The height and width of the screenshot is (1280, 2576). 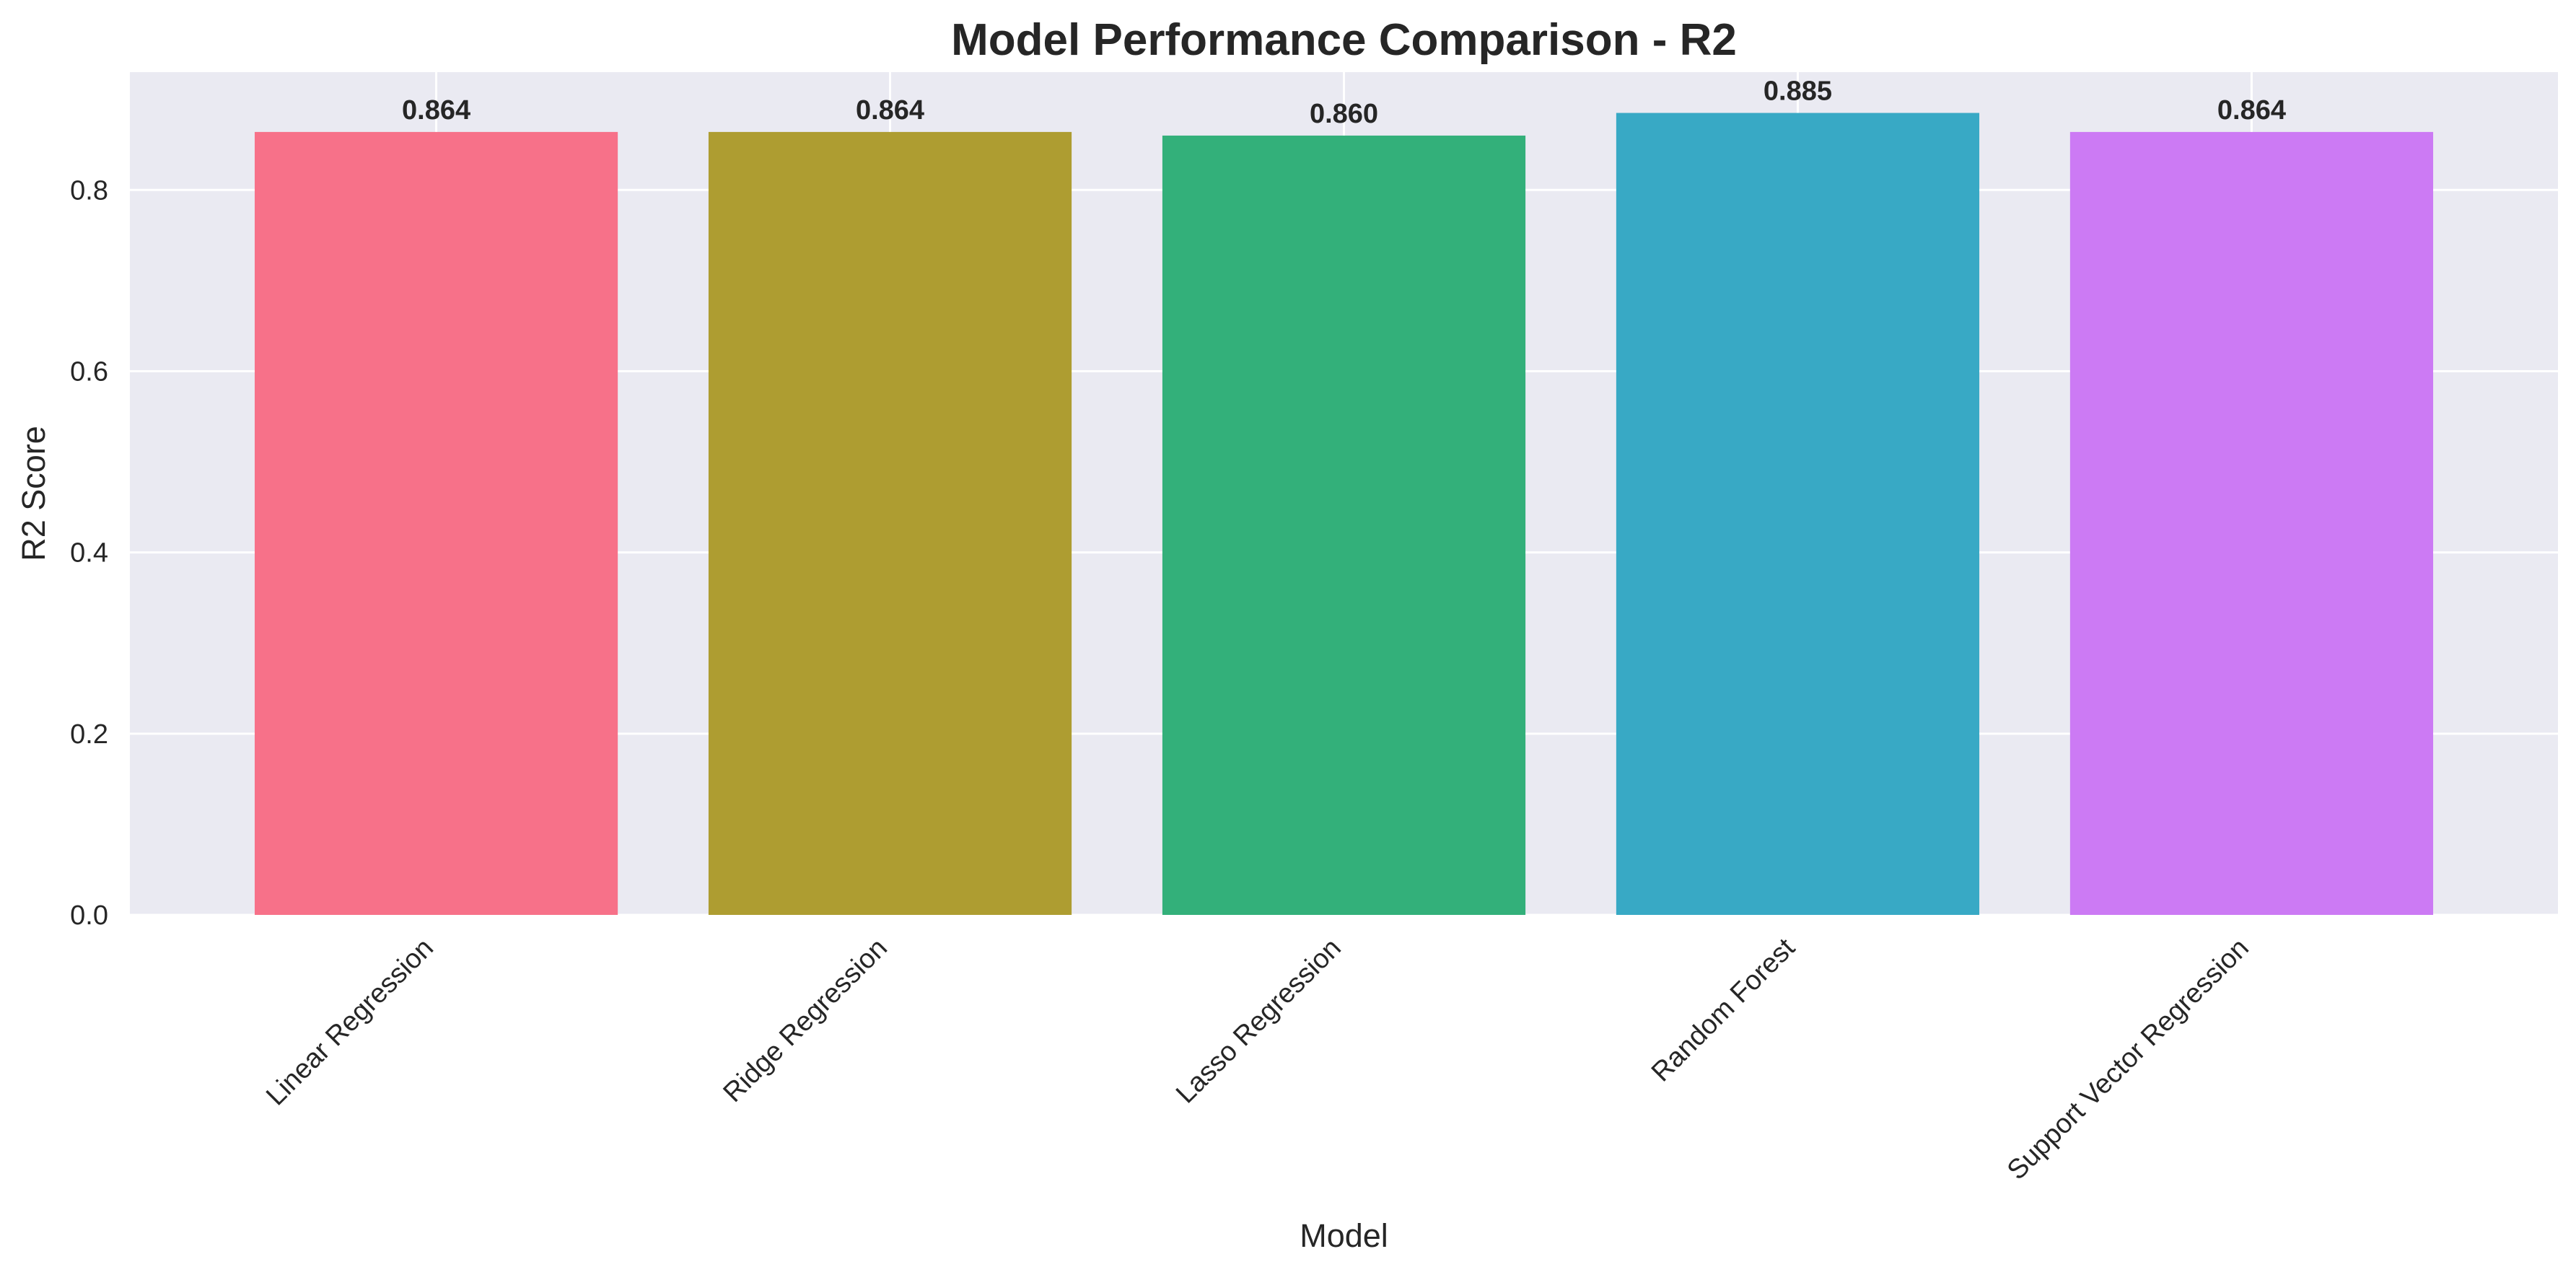 I want to click on y-tick-label: 0.8, so click(x=89, y=191).